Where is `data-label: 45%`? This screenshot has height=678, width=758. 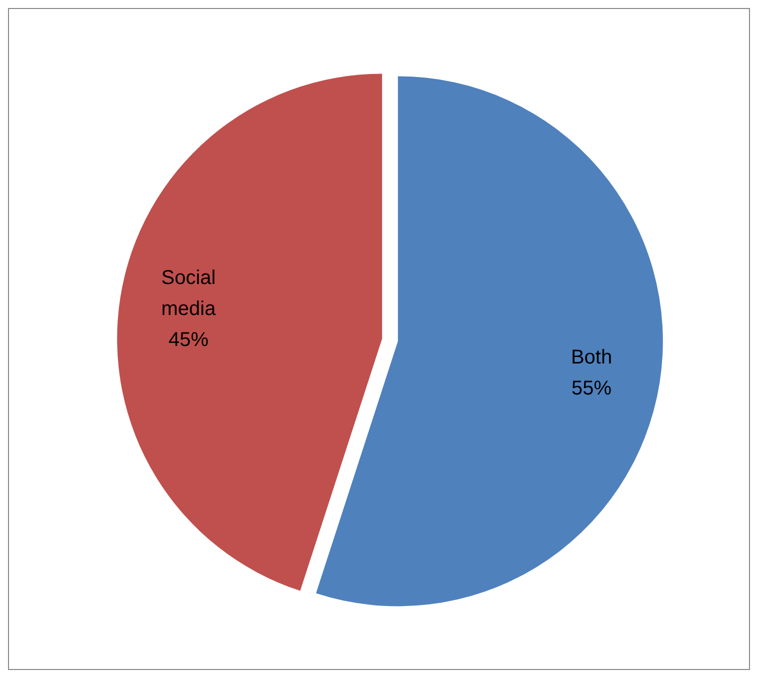
data-label: 45% is located at coordinates (188, 340).